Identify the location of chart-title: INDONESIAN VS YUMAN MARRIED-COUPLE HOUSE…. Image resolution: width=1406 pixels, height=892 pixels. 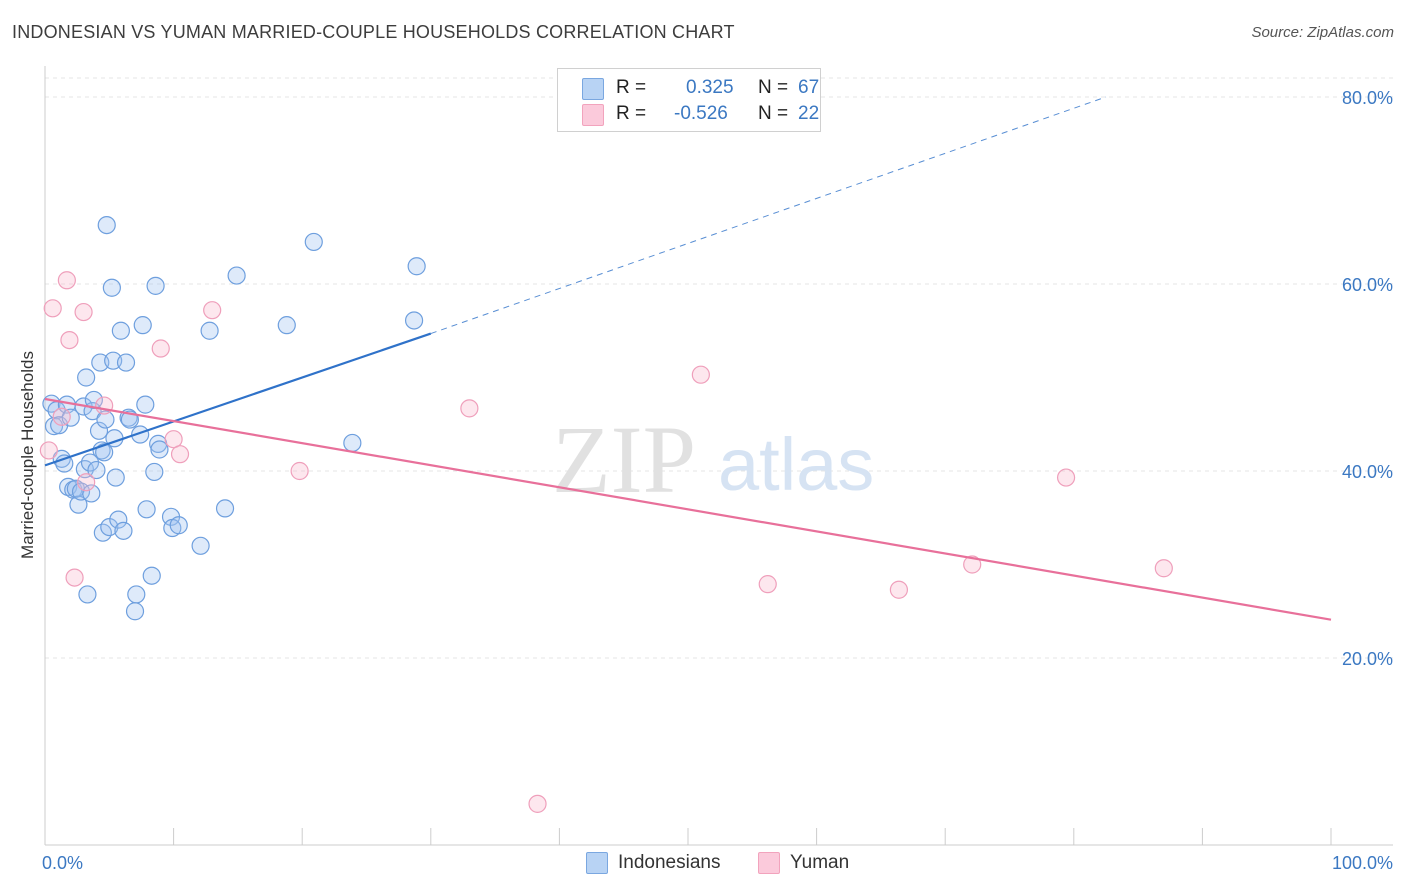
(373, 32).